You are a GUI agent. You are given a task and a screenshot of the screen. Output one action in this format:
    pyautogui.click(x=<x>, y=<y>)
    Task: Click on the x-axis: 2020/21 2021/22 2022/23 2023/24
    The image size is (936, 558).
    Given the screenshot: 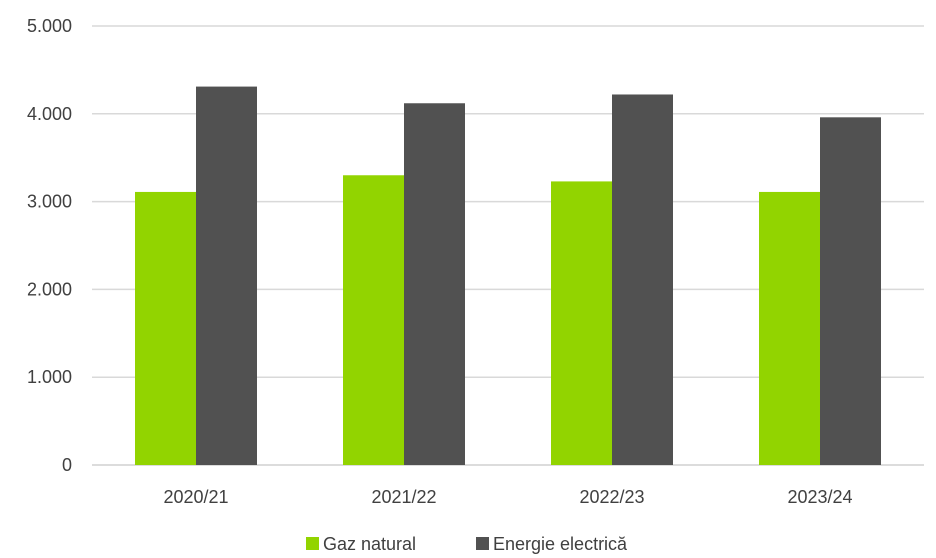 What is the action you would take?
    pyautogui.click(x=507, y=497)
    